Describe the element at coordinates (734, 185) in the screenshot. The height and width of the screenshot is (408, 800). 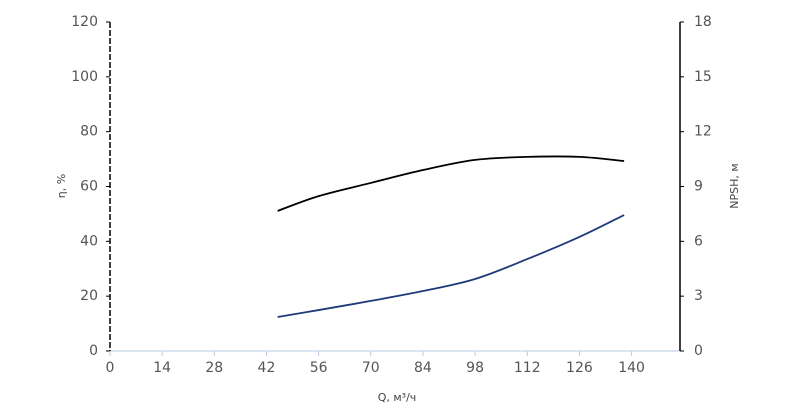
I see `y2-axis-title: NPSH, м` at that location.